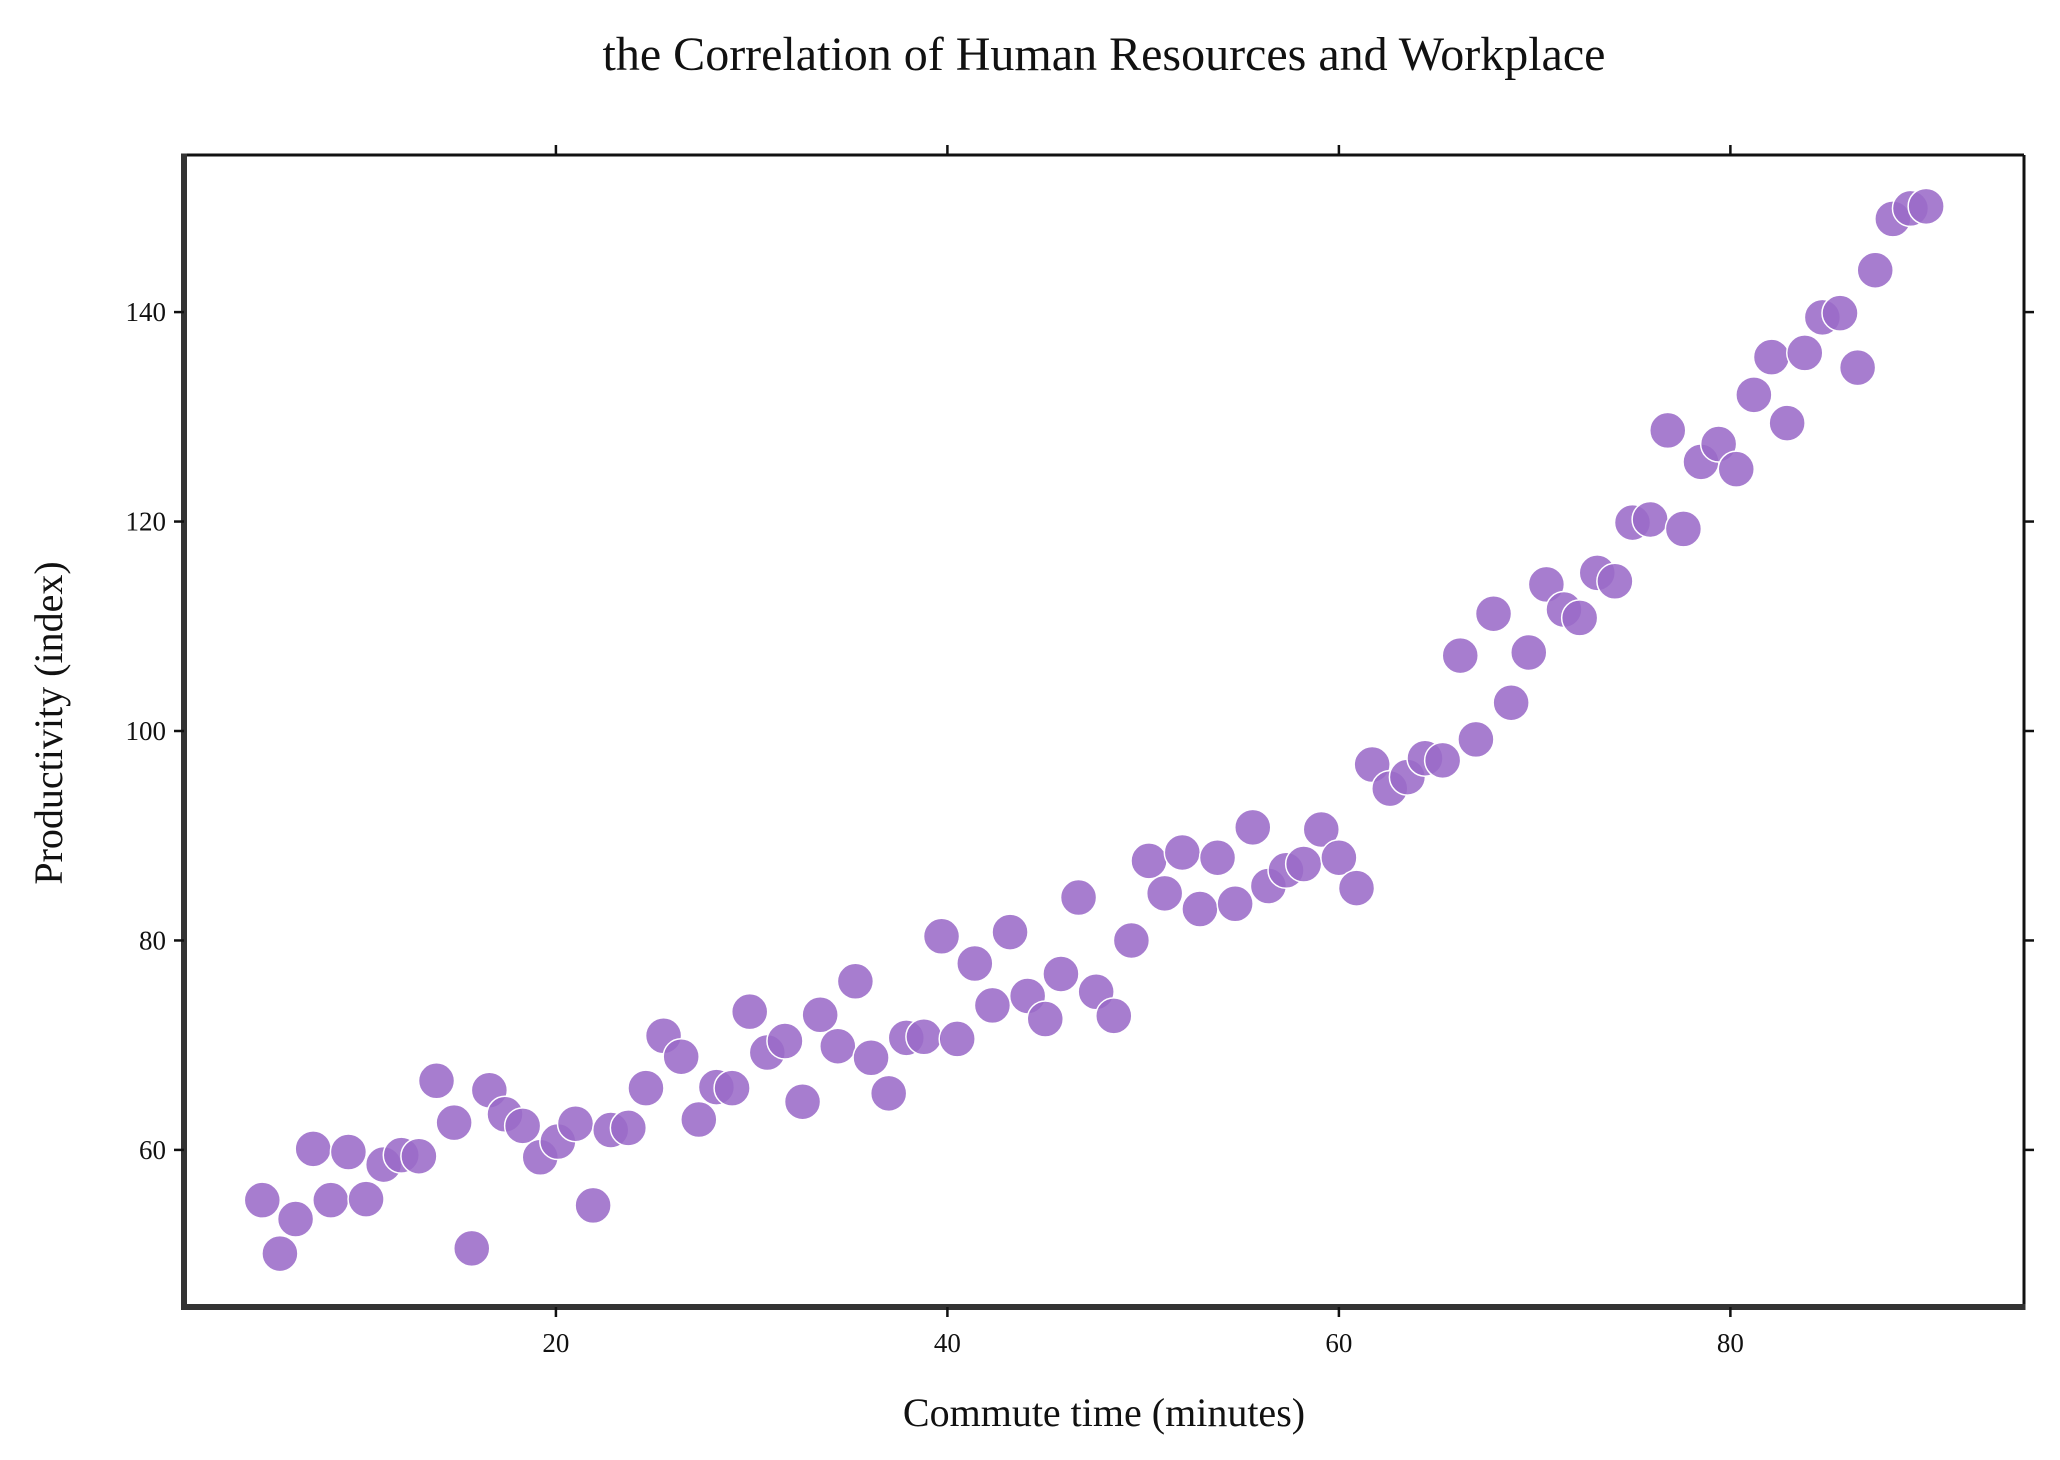 Image resolution: width=2060 pixels, height=1460 pixels. I want to click on y-tick-label-140: 140, so click(146, 312).